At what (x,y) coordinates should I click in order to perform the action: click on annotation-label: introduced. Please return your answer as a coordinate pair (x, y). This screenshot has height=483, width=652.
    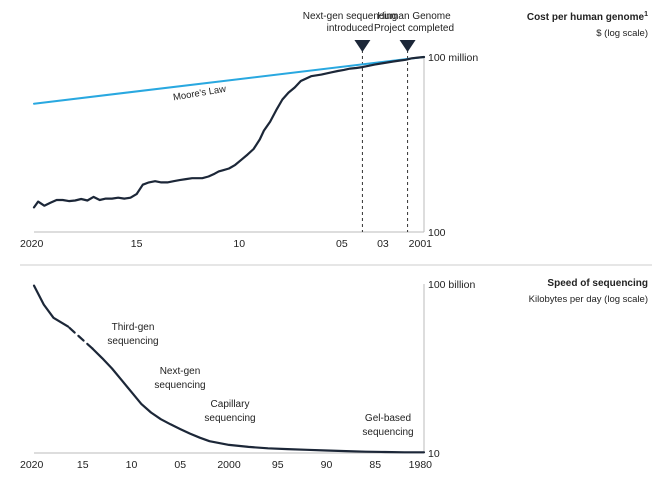
    Looking at the image, I should click on (350, 28).